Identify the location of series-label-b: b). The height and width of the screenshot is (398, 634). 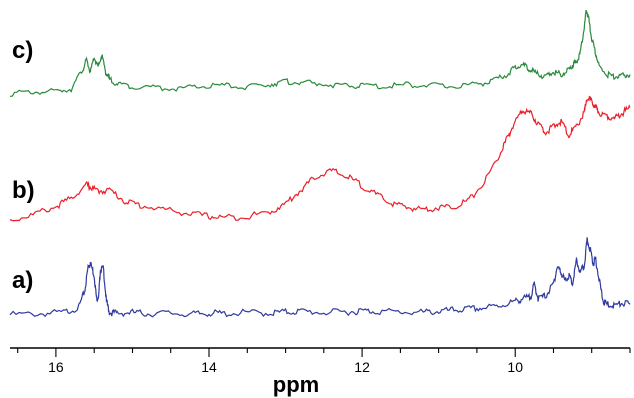
(23, 190).